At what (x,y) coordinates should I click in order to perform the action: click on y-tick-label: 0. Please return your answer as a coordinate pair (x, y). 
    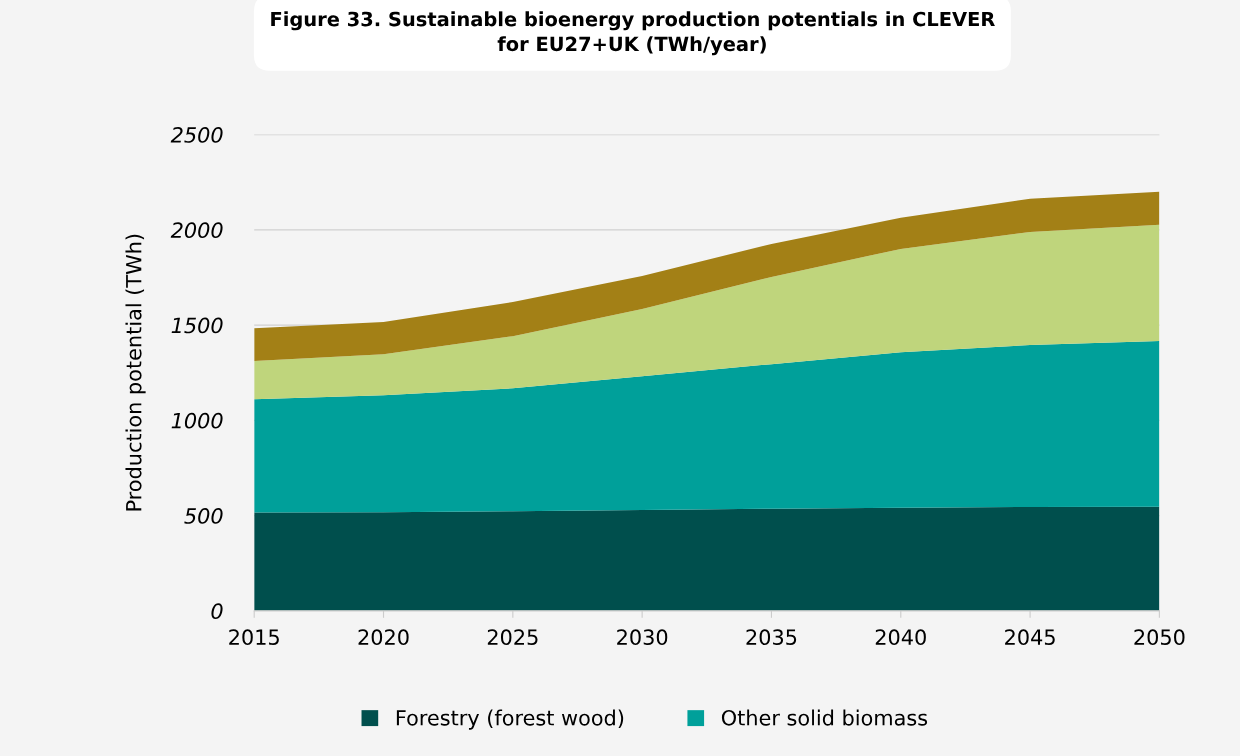
    Looking at the image, I should click on (217, 611).